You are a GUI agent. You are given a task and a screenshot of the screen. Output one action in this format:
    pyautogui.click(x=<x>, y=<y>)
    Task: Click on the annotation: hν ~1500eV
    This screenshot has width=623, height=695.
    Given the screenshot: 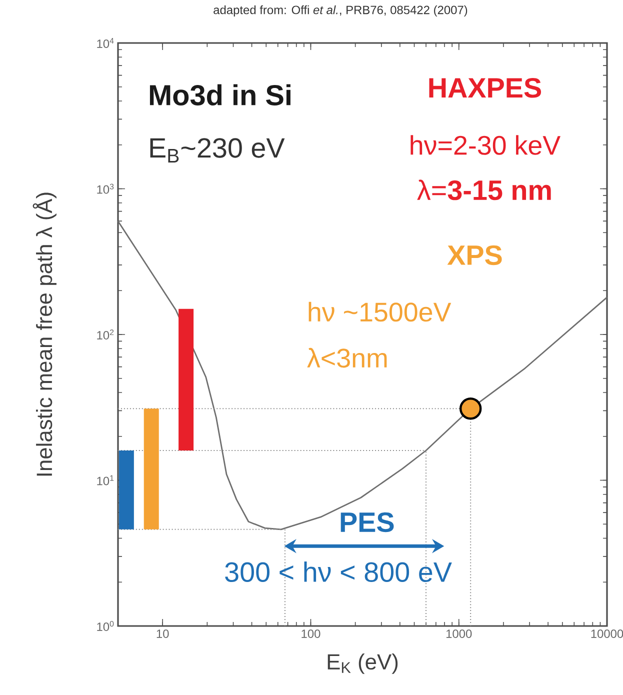 What is the action you would take?
    pyautogui.click(x=380, y=312)
    